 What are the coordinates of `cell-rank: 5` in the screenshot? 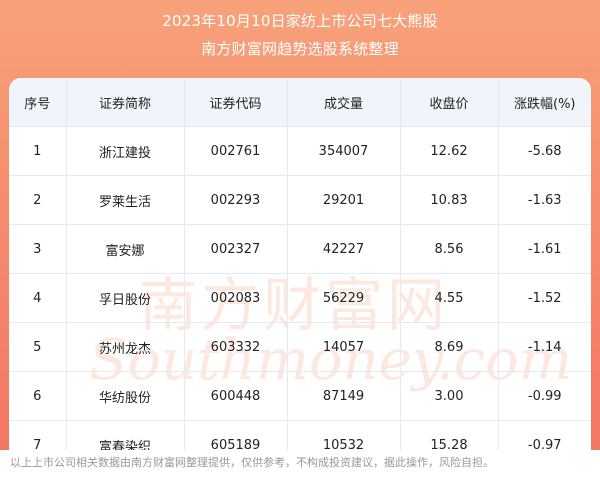 It's located at (38, 347).